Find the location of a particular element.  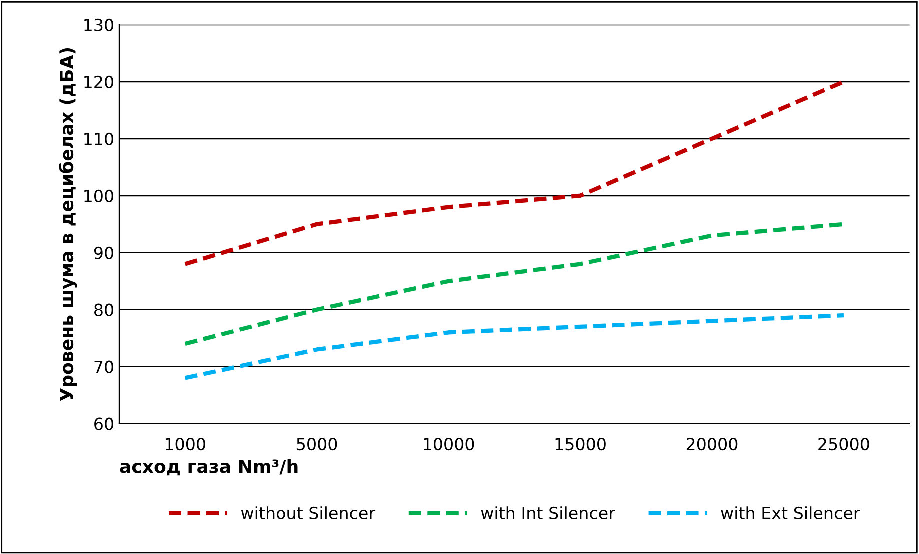

legend-label: with Ext Silencer is located at coordinates (790, 513).